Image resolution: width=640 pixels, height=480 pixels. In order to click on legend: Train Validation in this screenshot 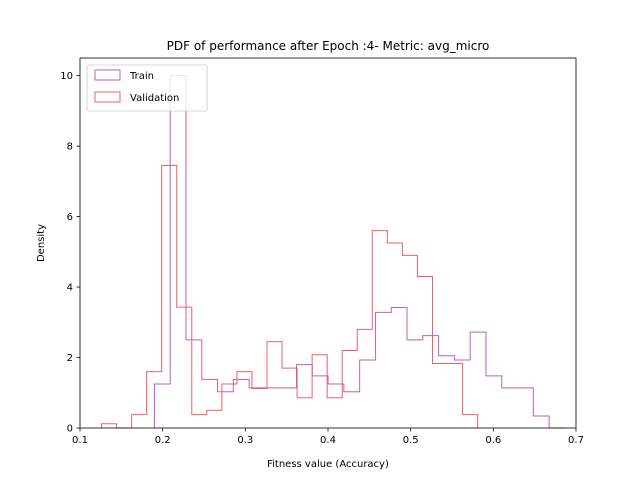, I will do `click(147, 88)`.